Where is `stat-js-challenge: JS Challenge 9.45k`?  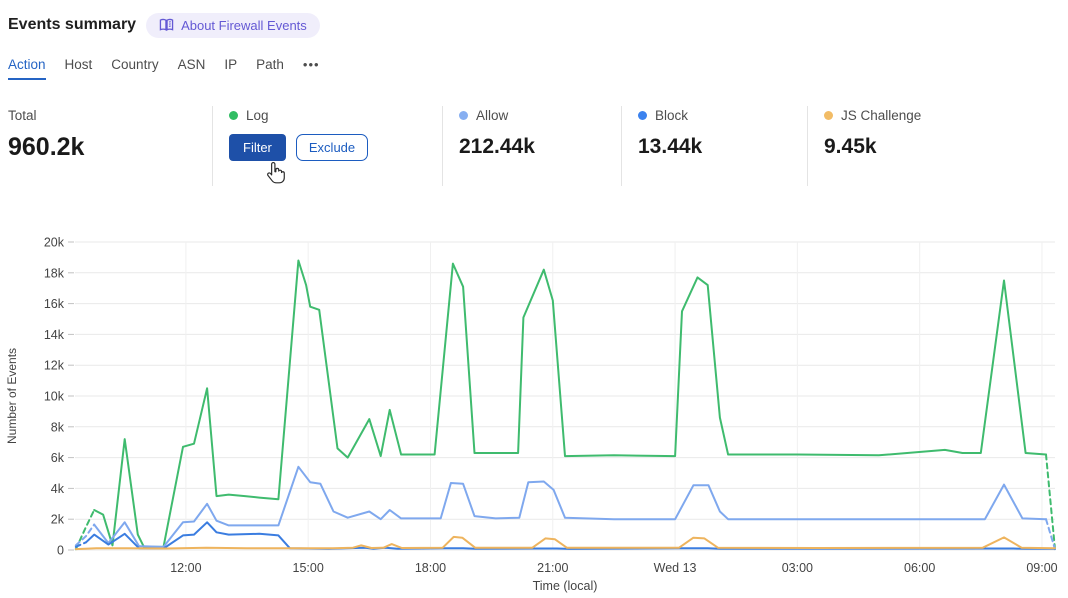 stat-js-challenge: JS Challenge 9.45k is located at coordinates (938, 146).